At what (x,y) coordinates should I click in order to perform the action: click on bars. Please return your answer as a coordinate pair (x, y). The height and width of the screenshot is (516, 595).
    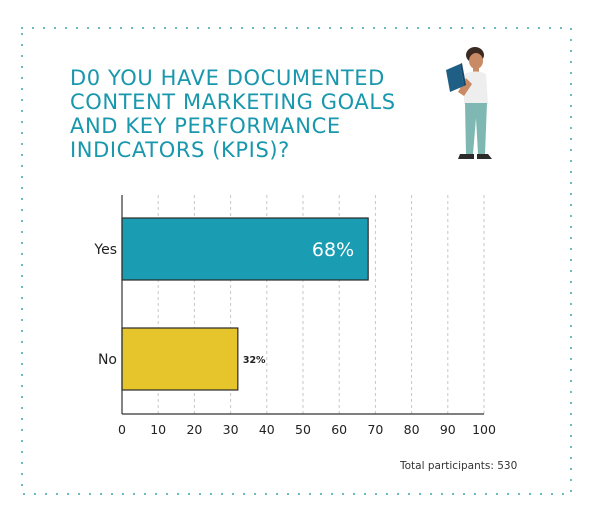
    Looking at the image, I should click on (245, 304).